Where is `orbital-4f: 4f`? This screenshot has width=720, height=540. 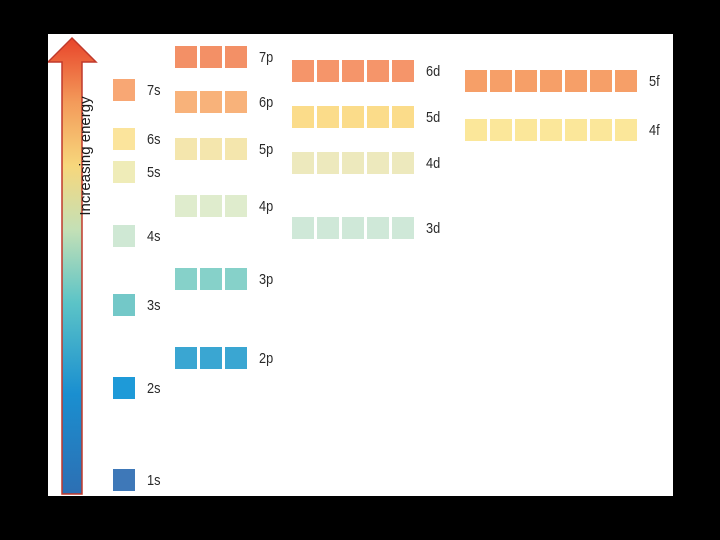 orbital-4f: 4f is located at coordinates (563, 130).